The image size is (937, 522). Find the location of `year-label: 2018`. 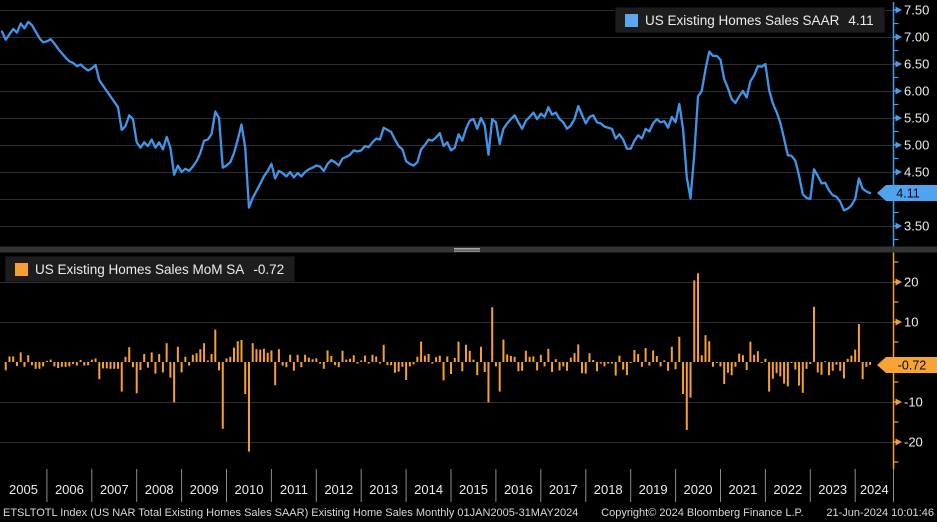

year-label: 2018 is located at coordinates (608, 489).